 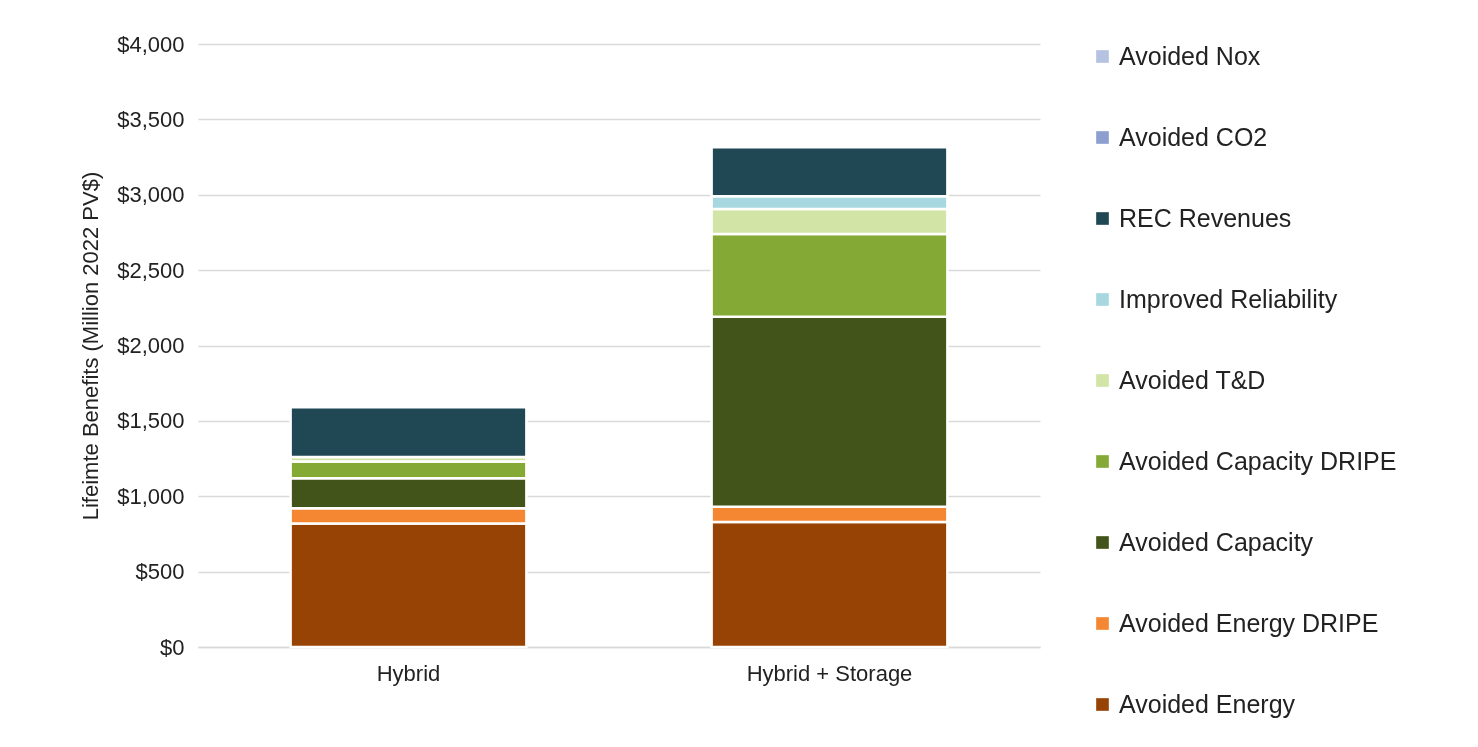 What do you see at coordinates (1192, 379) in the screenshot?
I see `legend-label: Avoided T&D` at bounding box center [1192, 379].